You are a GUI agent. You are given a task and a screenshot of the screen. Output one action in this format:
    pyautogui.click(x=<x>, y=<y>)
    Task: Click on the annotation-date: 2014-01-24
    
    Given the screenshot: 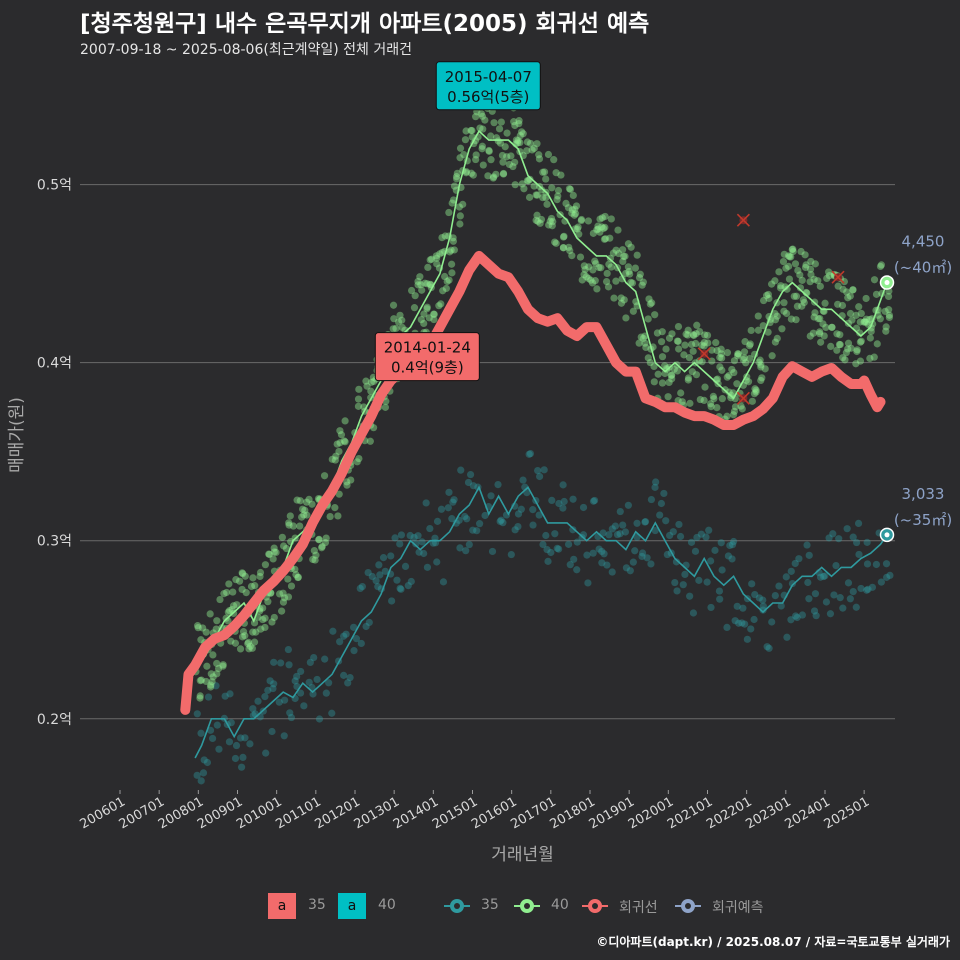 What is the action you would take?
    pyautogui.click(x=427, y=348)
    